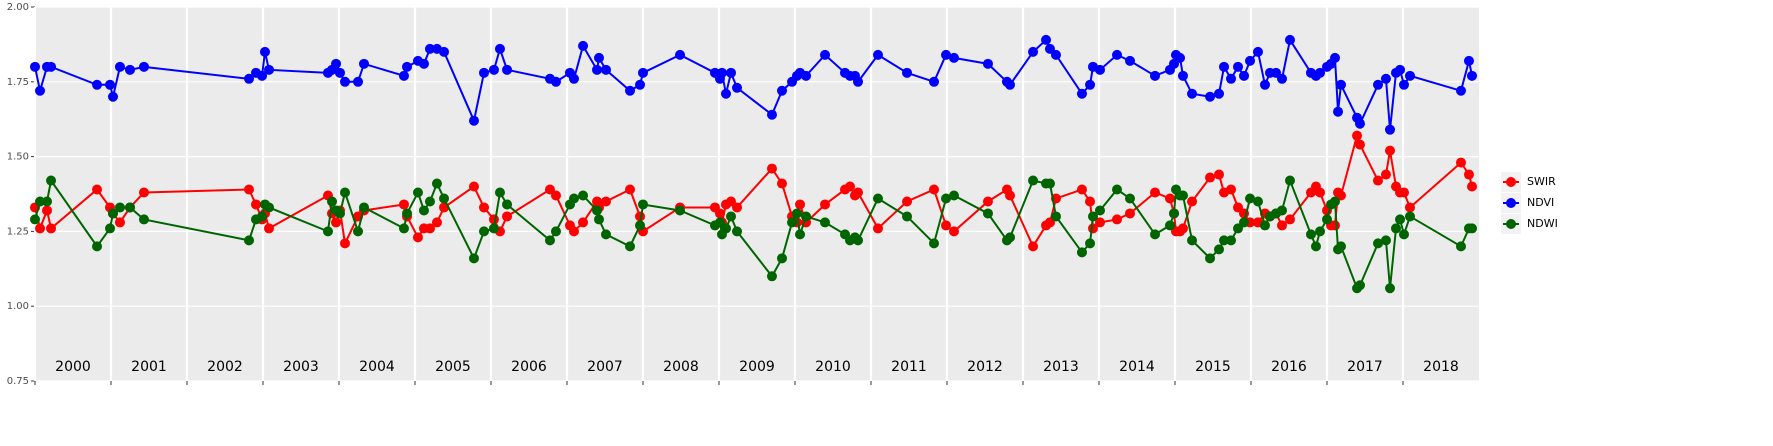 The image size is (1773, 446). I want to click on legend-label: NDVI, so click(1540, 202).